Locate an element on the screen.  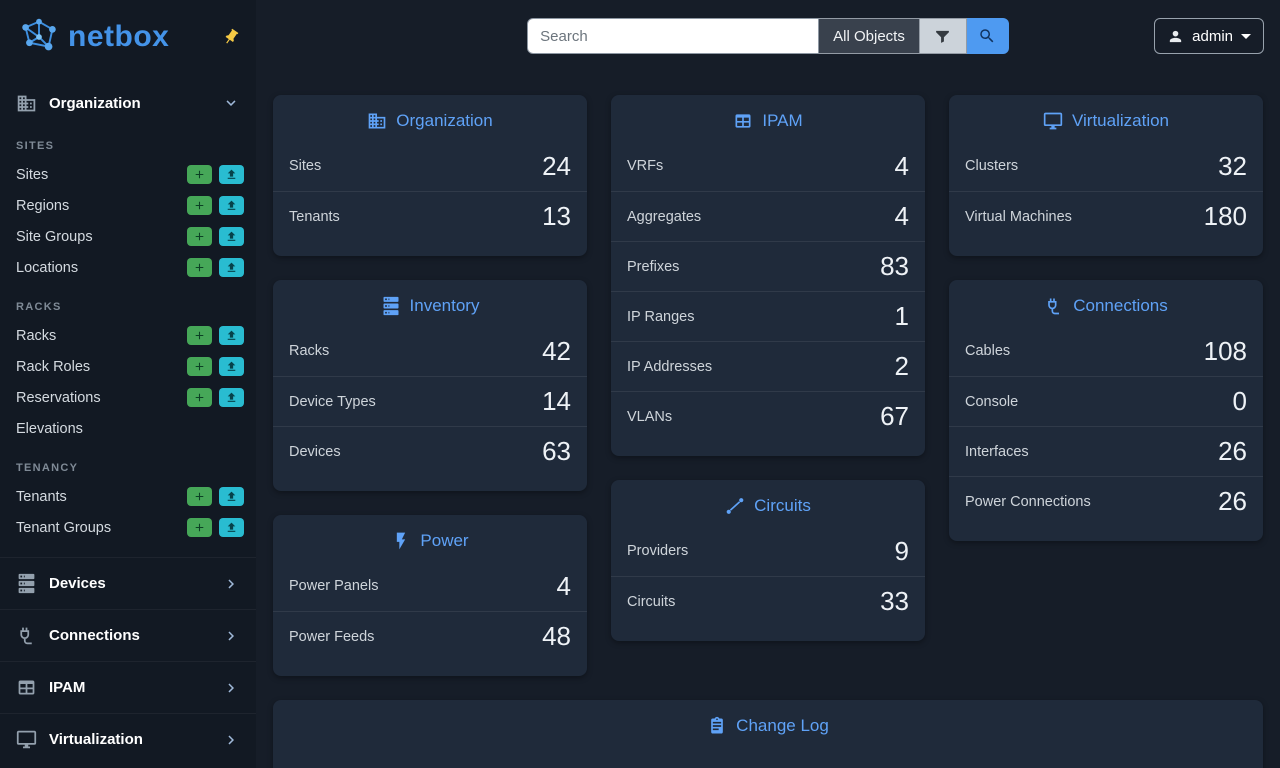
card-change-log-title: Change Log is located at coordinates (768, 723).